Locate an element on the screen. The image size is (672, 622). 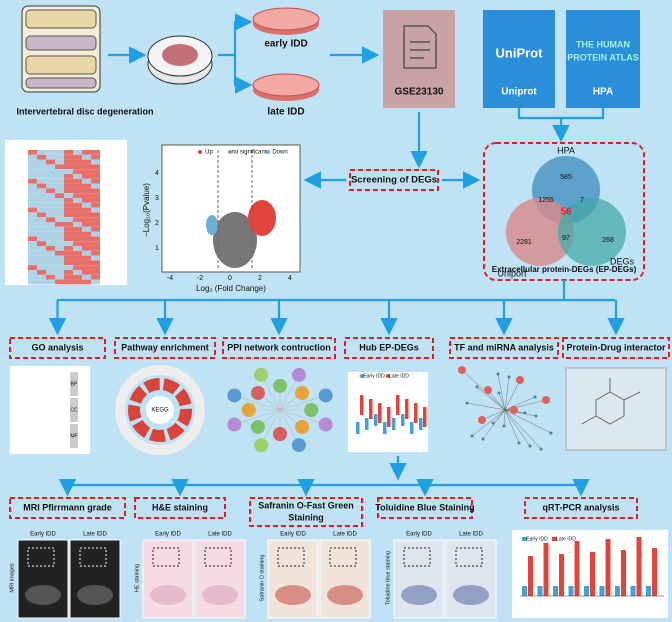
venn-count: 7 is located at coordinates (582, 200).